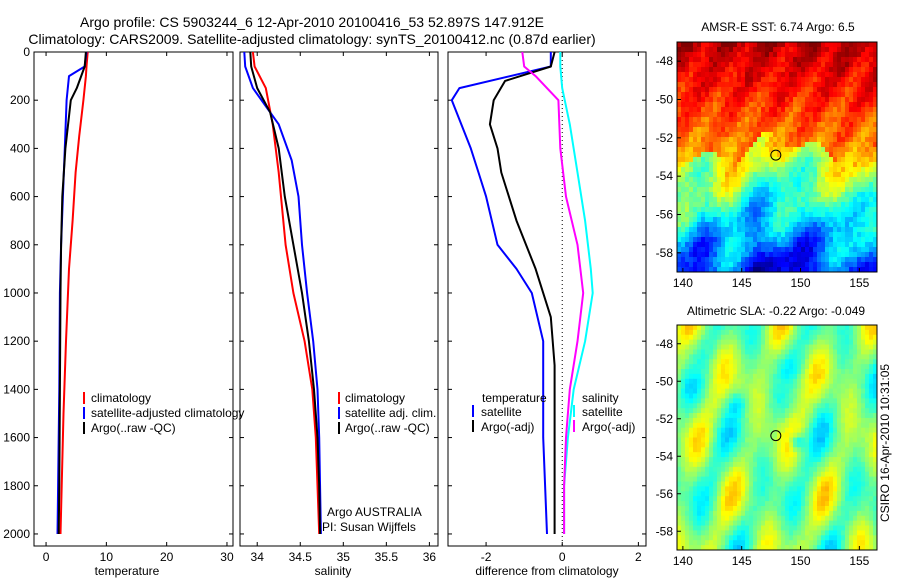 The width and height of the screenshot is (900, 580). What do you see at coordinates (665, 456) in the screenshot?
I see `y-tick-label: -54` at bounding box center [665, 456].